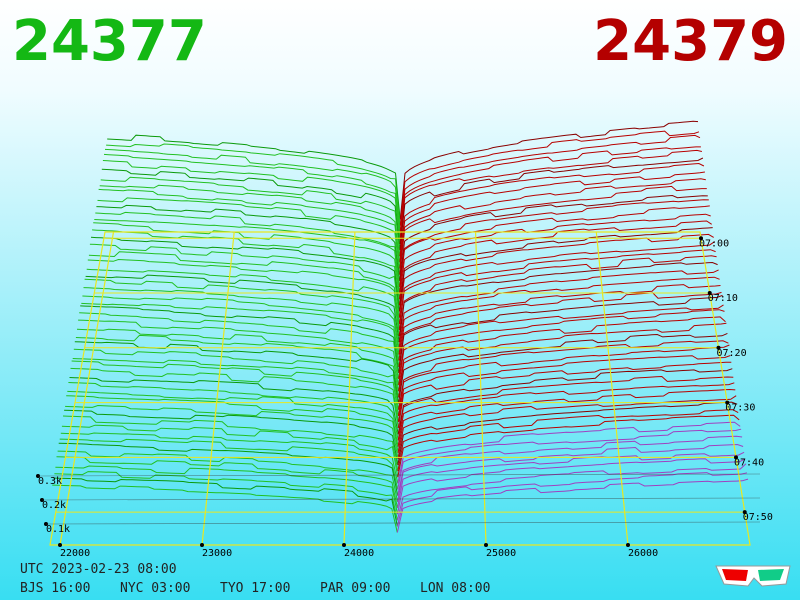  Describe the element at coordinates (455, 588) in the screenshot. I see `zone-time: LON 08:00` at that location.